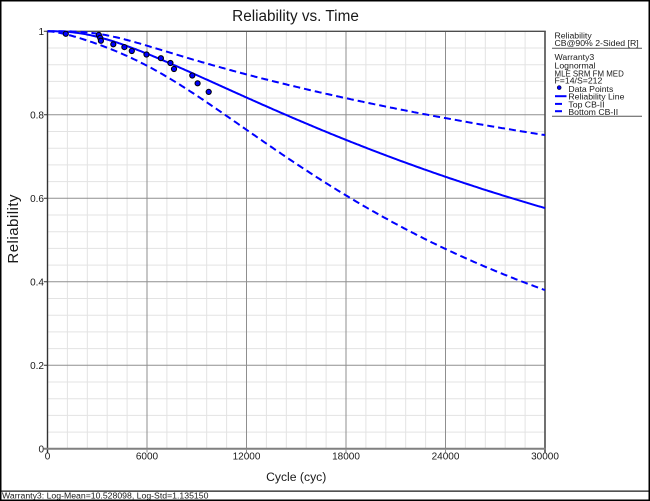 The image size is (650, 501). Describe the element at coordinates (37, 282) in the screenshot. I see `svg-text: 0.4` at that location.